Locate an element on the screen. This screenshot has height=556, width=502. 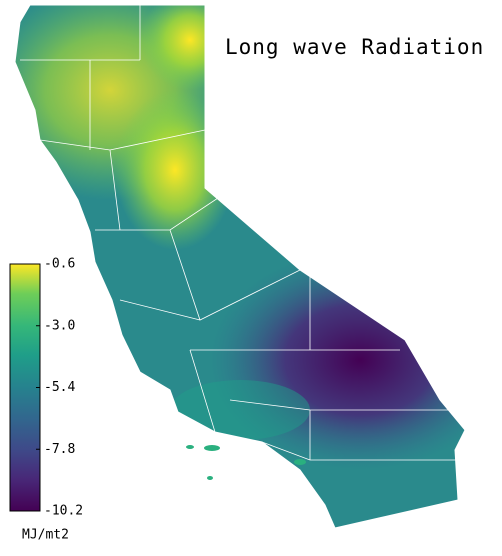
colorbar-tick-label: -5.4 is located at coordinates (59, 387).